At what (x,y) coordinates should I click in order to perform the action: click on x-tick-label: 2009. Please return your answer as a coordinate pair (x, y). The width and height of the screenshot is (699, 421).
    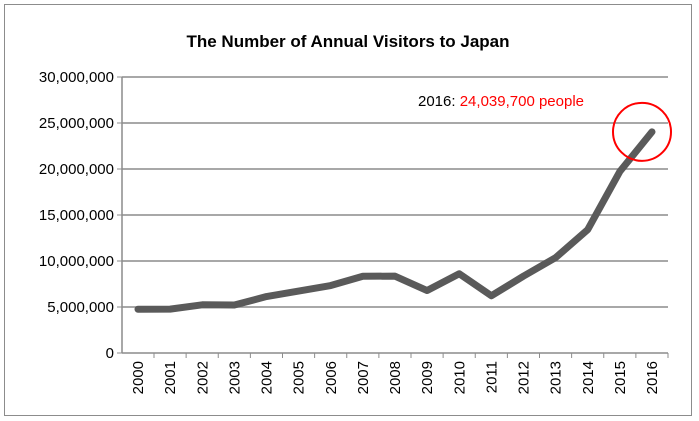
    Looking at the image, I should click on (427, 377).